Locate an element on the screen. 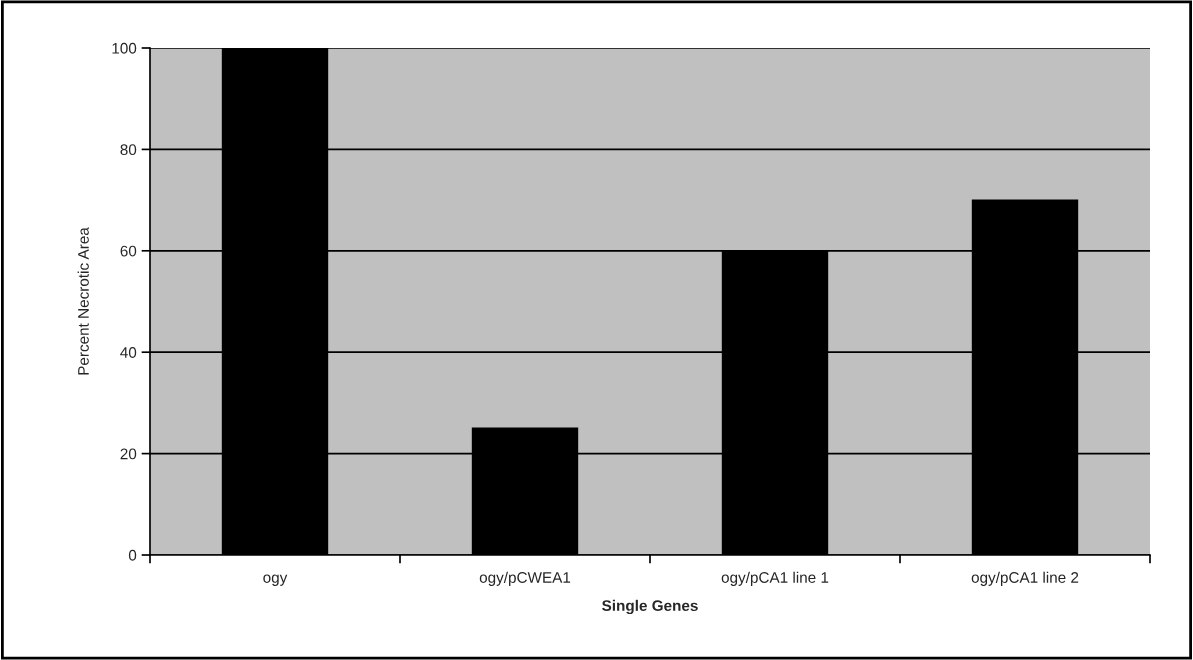  y-tick-label: 20 is located at coordinates (128, 454).